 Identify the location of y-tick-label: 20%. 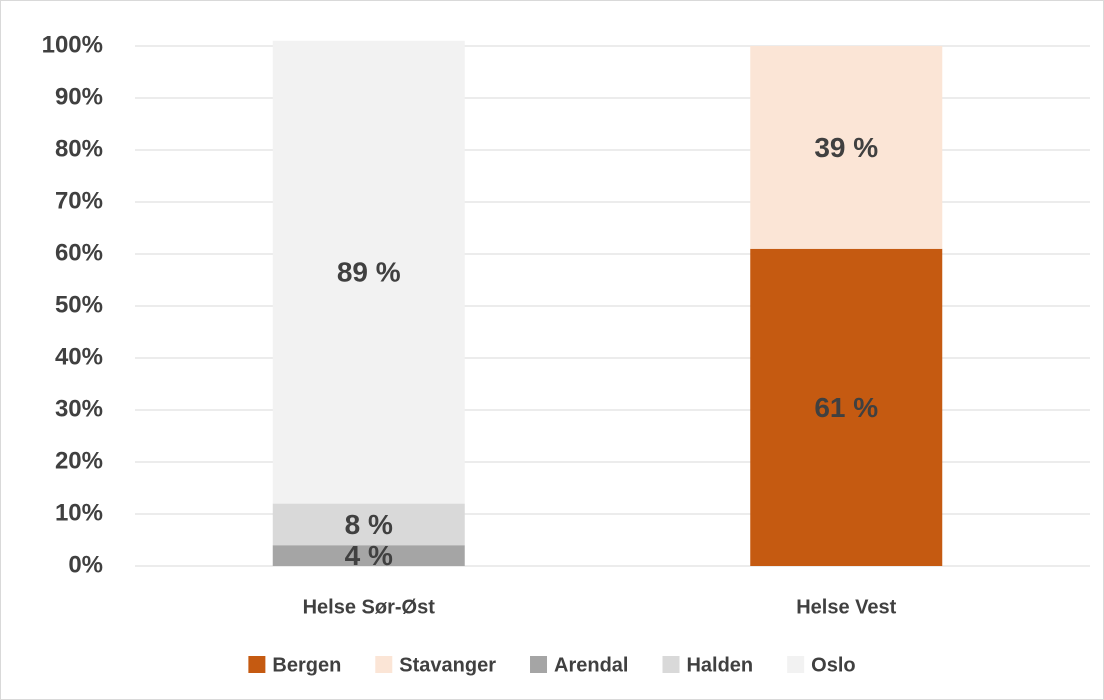
(79, 460).